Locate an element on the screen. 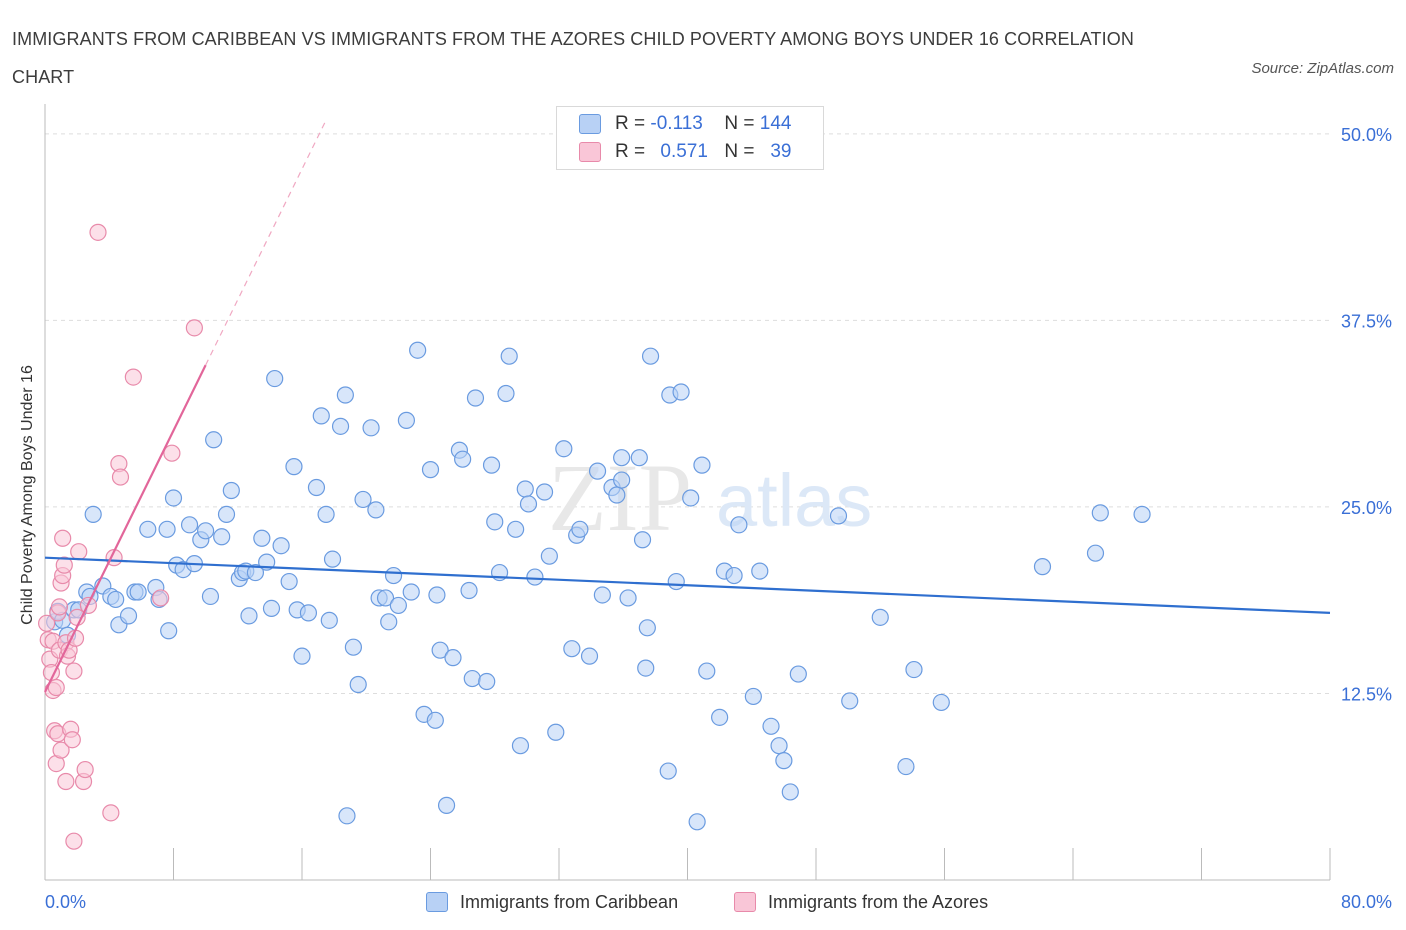 The image size is (1406, 930). stats-legend-row-caribbean: R = -0.113 N = 144 is located at coordinates (685, 124).